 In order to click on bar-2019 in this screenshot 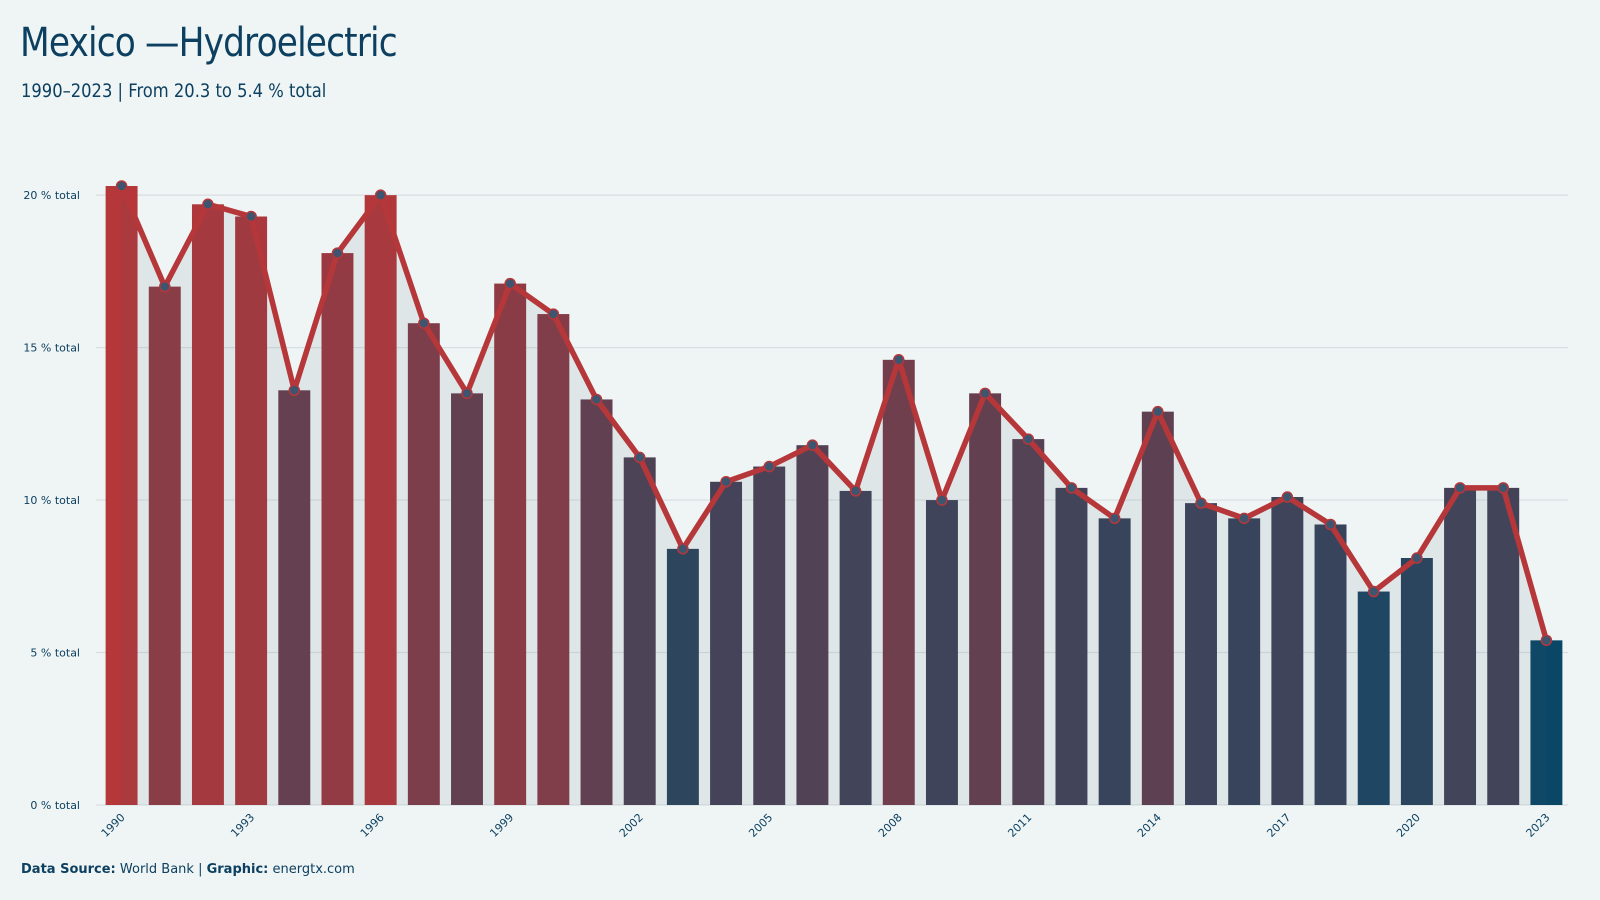, I will do `click(1373, 698)`.